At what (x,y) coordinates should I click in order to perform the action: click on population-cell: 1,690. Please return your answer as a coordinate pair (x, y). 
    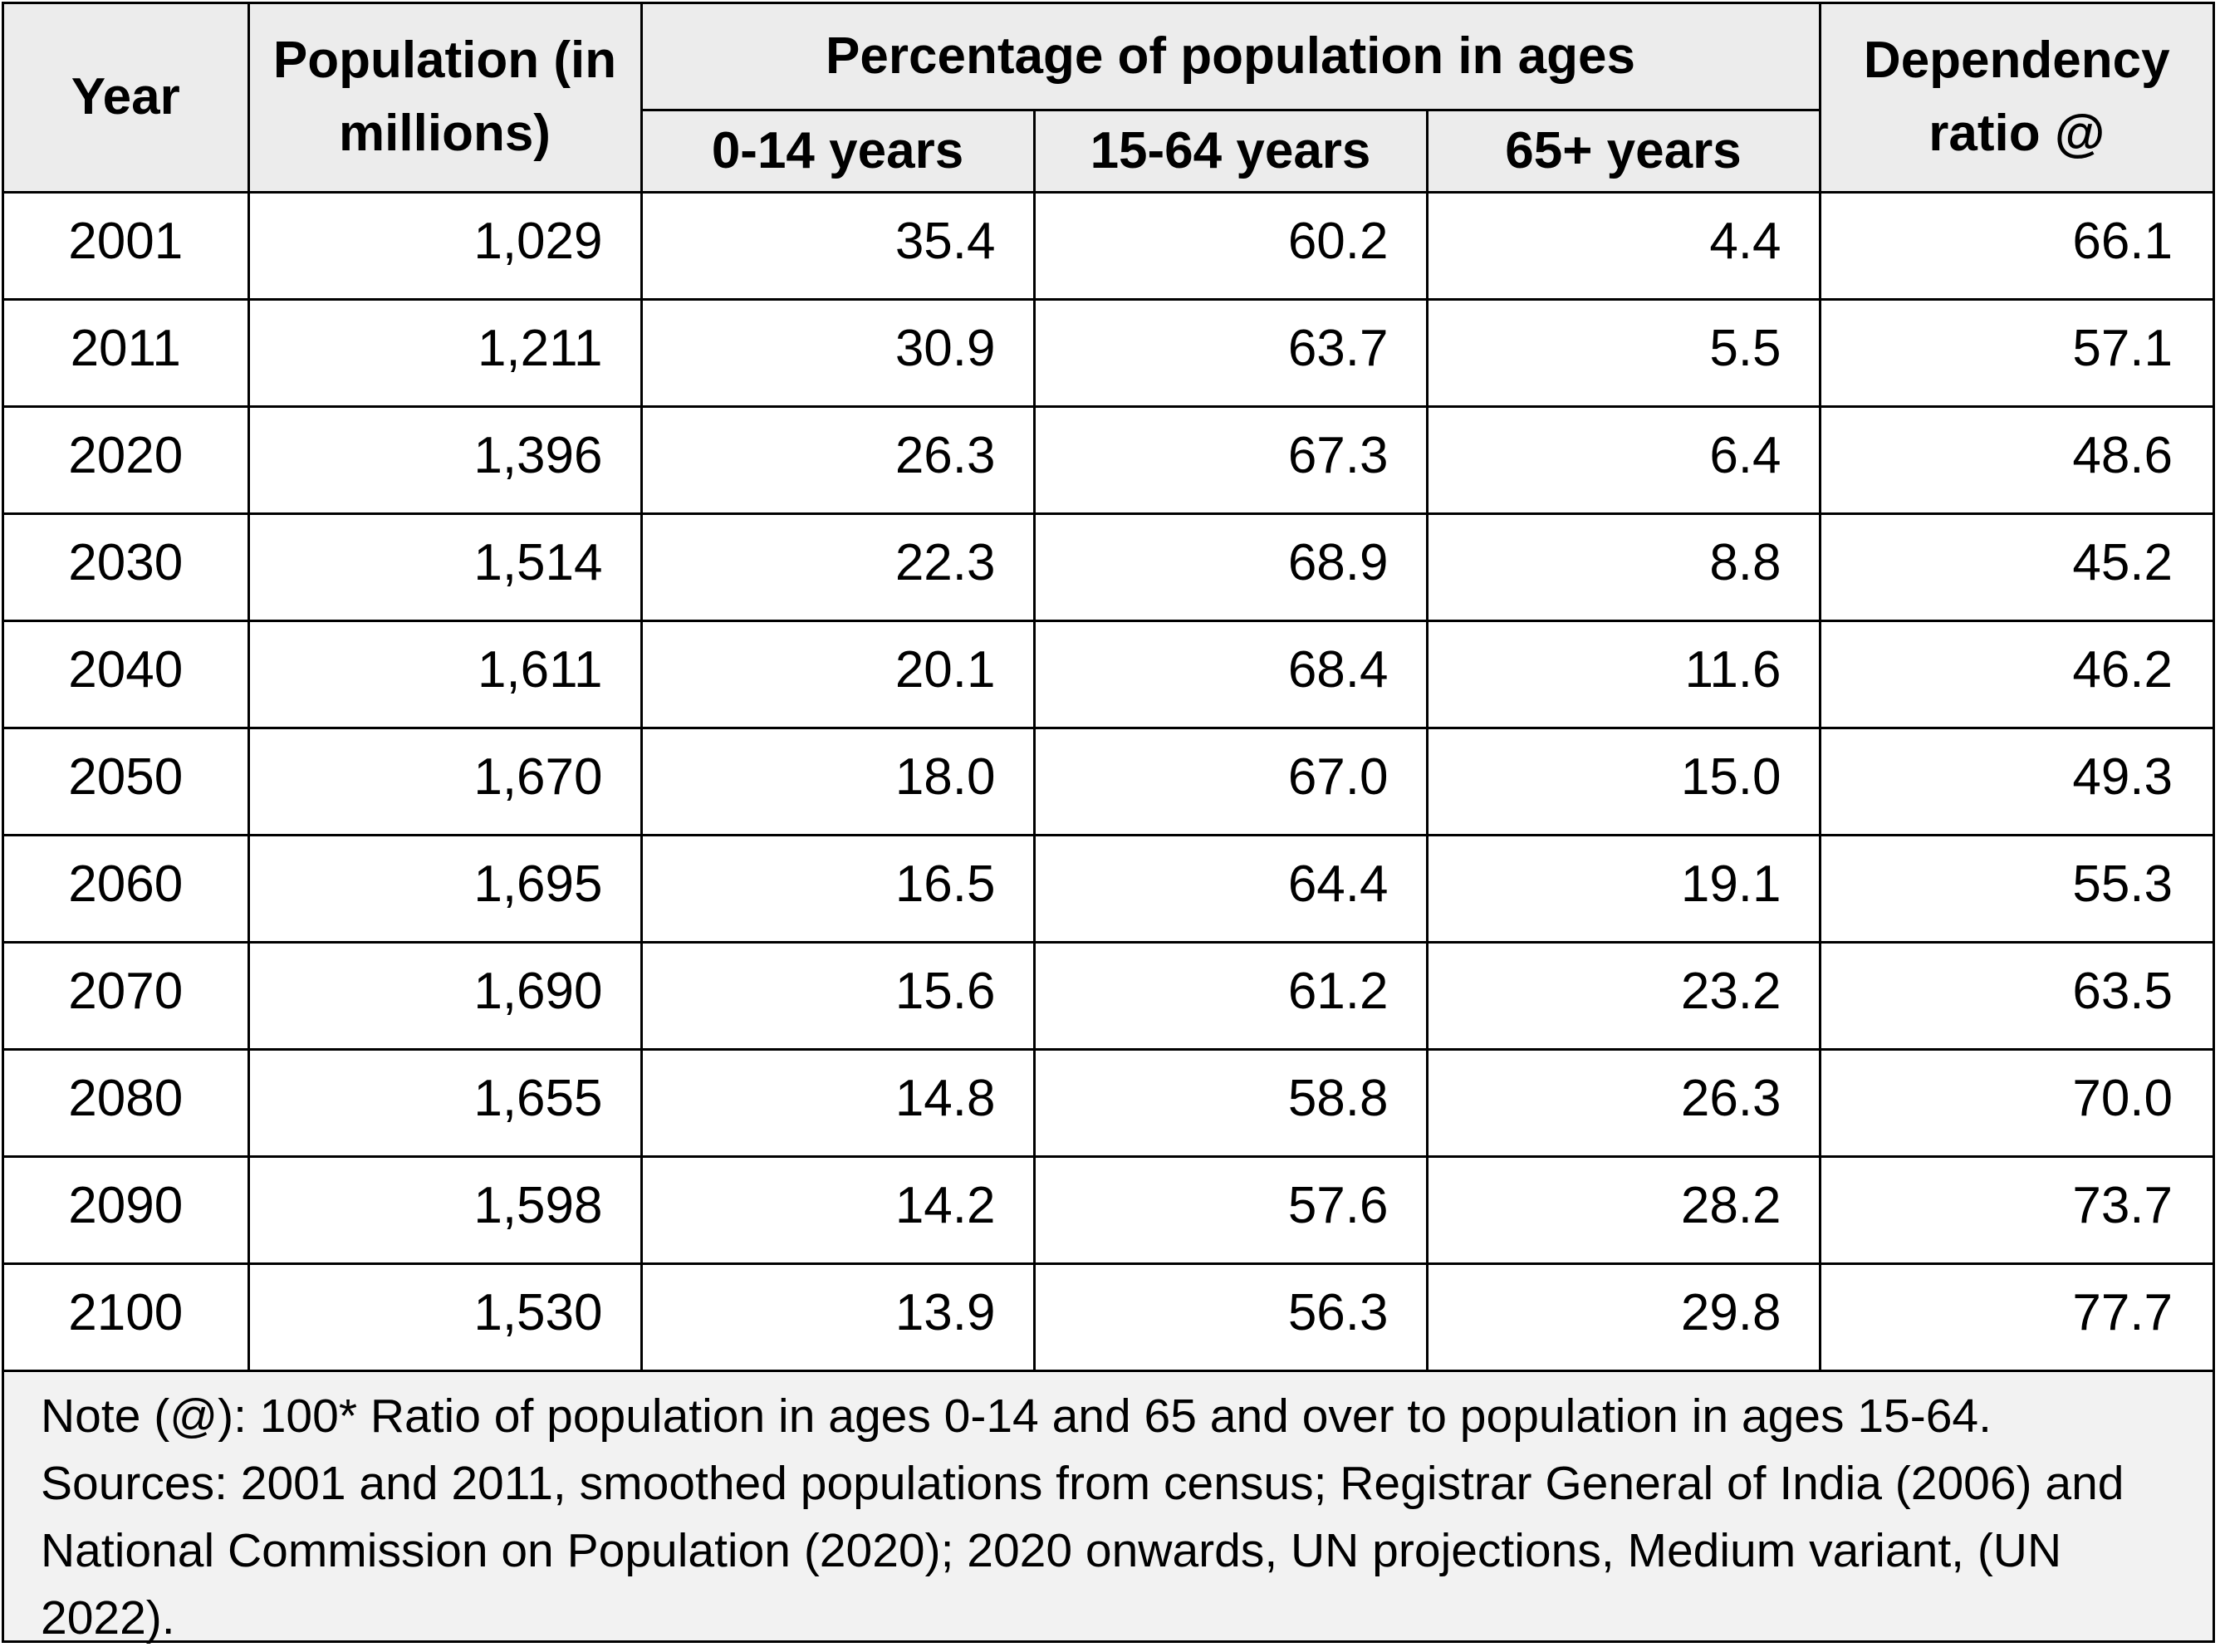
    Looking at the image, I should click on (445, 995).